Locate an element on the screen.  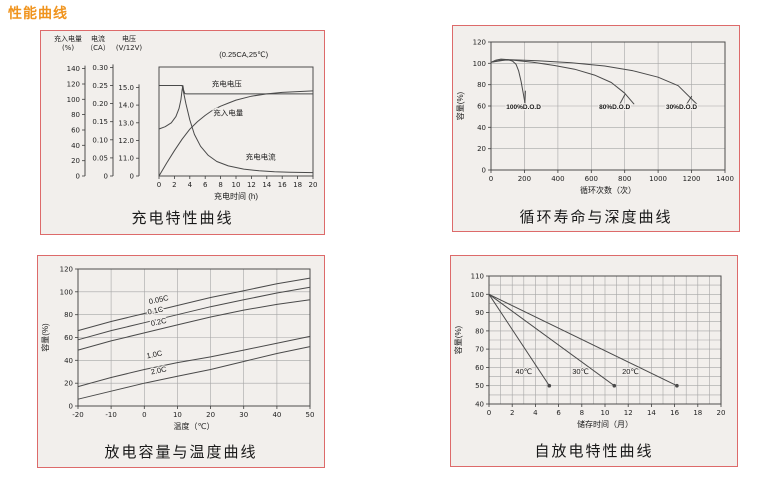
y-tick-label: 110 is located at coordinates (477, 277).